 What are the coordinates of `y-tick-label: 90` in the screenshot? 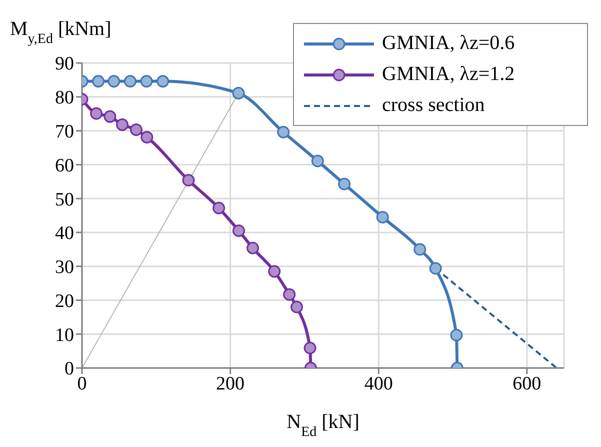 It's located at (64, 64).